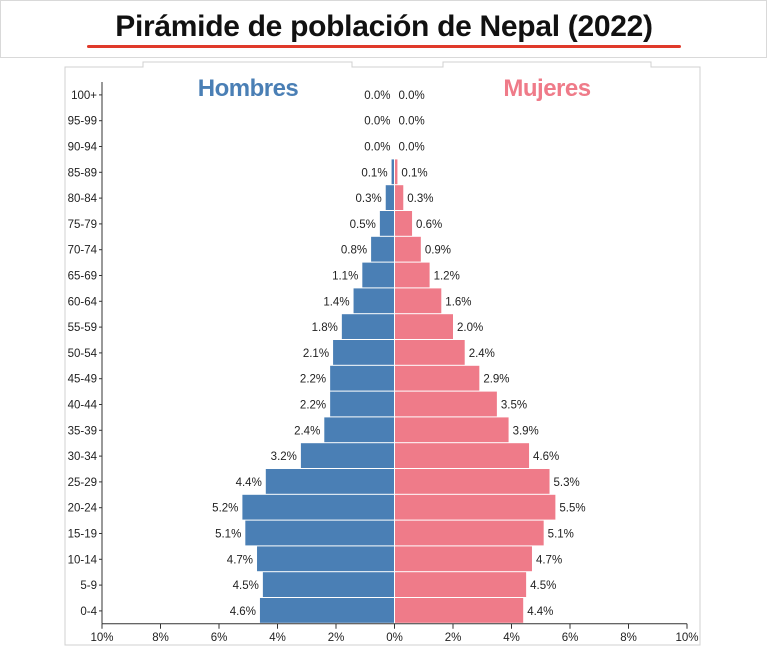  What do you see at coordinates (82, 122) in the screenshot?
I see `y-tick-label: 95-99` at bounding box center [82, 122].